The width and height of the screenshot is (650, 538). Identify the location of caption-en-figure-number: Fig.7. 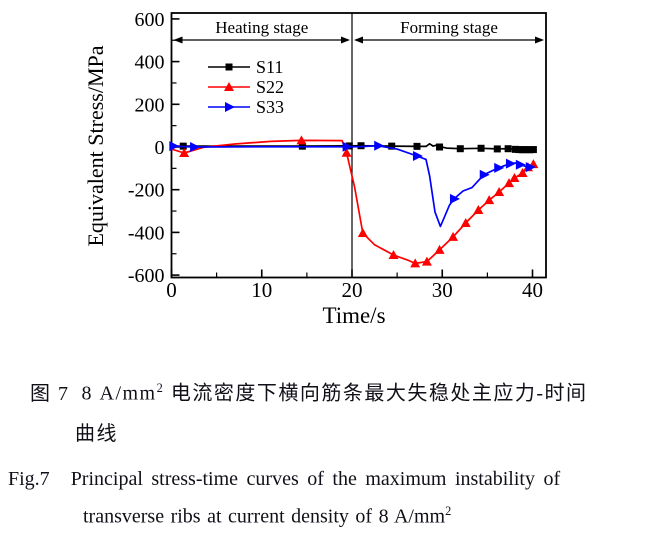
(29, 479).